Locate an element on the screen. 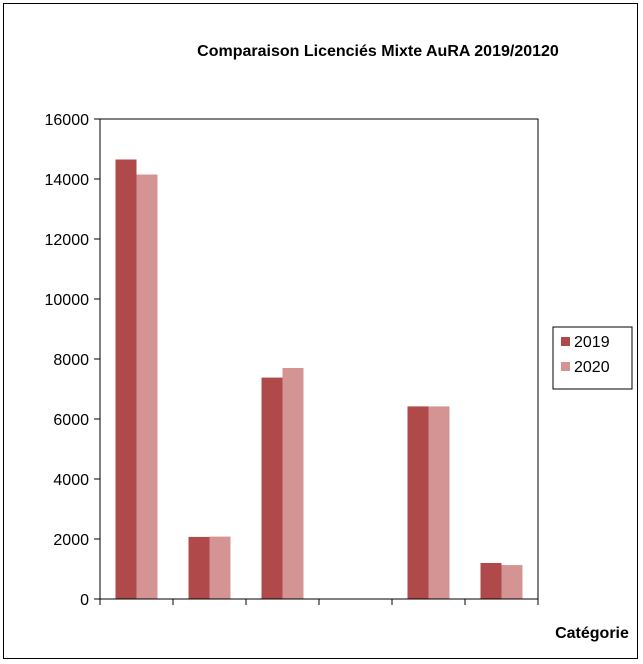 The height and width of the screenshot is (664, 643). y-tick-label: 12000 is located at coordinates (67, 240).